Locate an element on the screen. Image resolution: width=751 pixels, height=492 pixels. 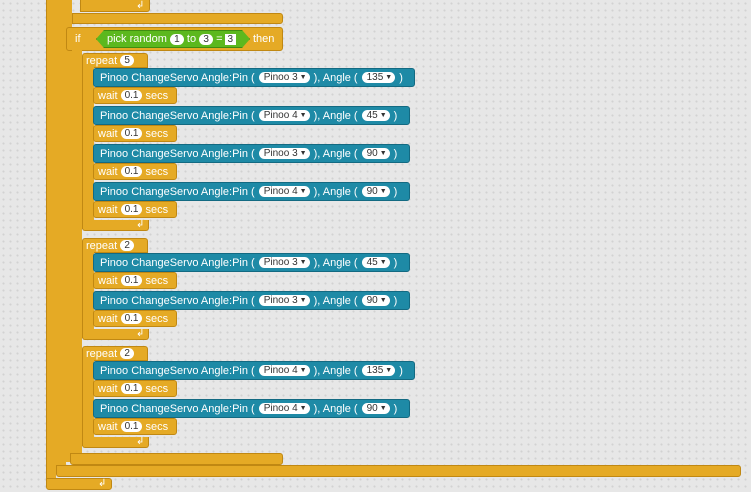
inner-loop-arm is located at coordinates (69, 231).